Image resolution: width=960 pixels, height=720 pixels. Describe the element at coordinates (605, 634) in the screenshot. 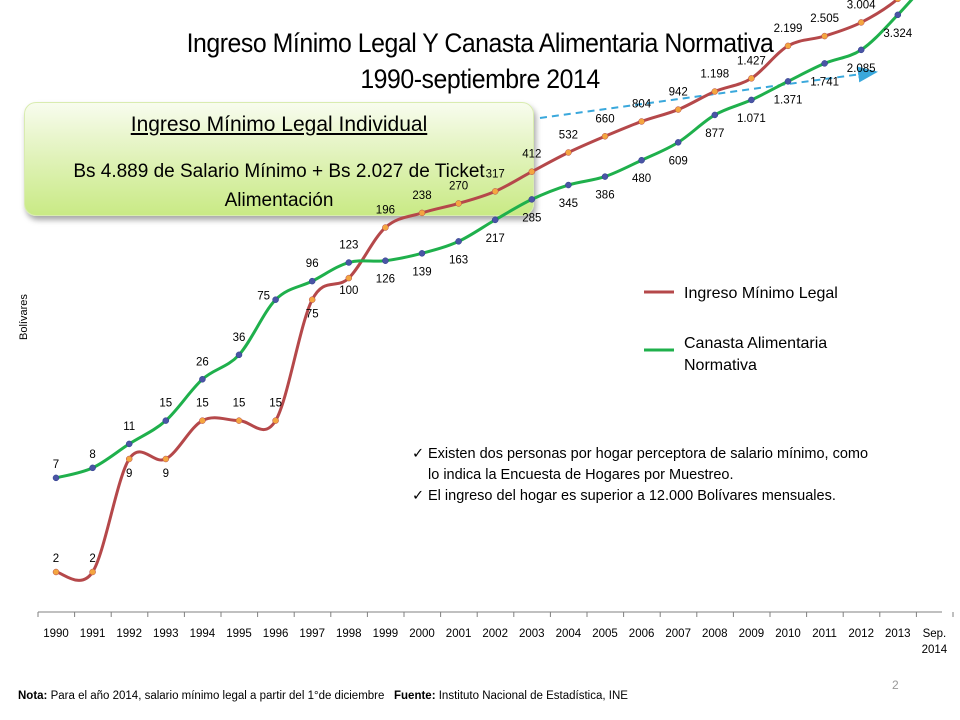

I see `x-tick-label: 2005` at that location.